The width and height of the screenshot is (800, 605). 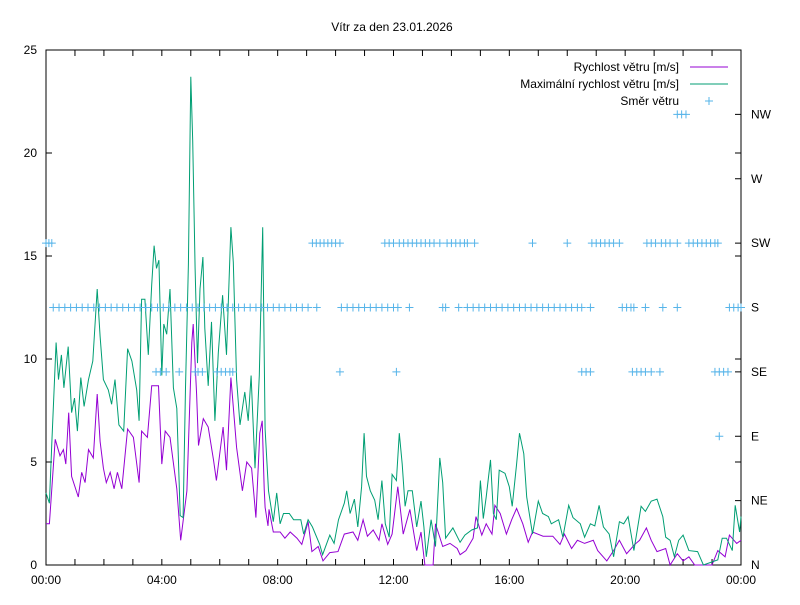 What do you see at coordinates (645, 307) in the screenshot?
I see `direction-point-s` at bounding box center [645, 307].